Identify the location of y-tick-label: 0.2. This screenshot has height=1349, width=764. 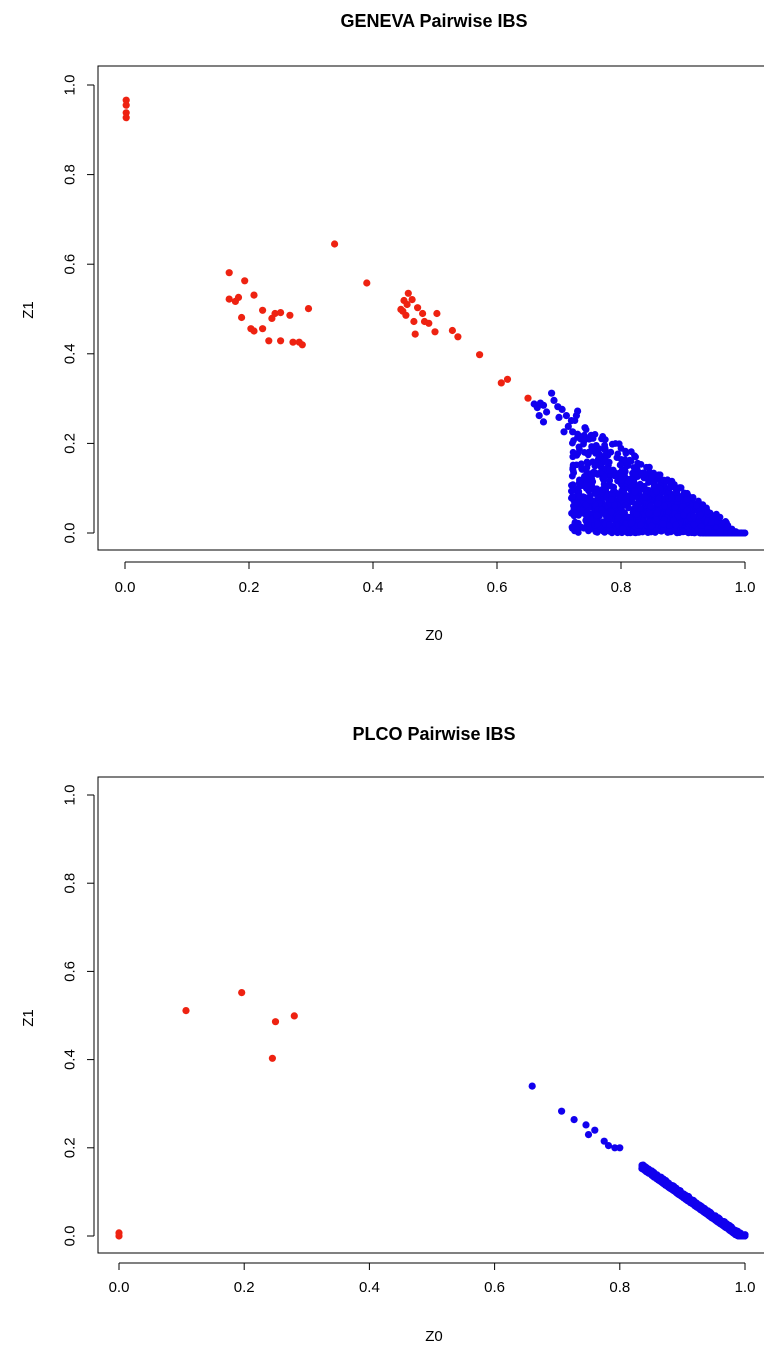
(70, 1147).